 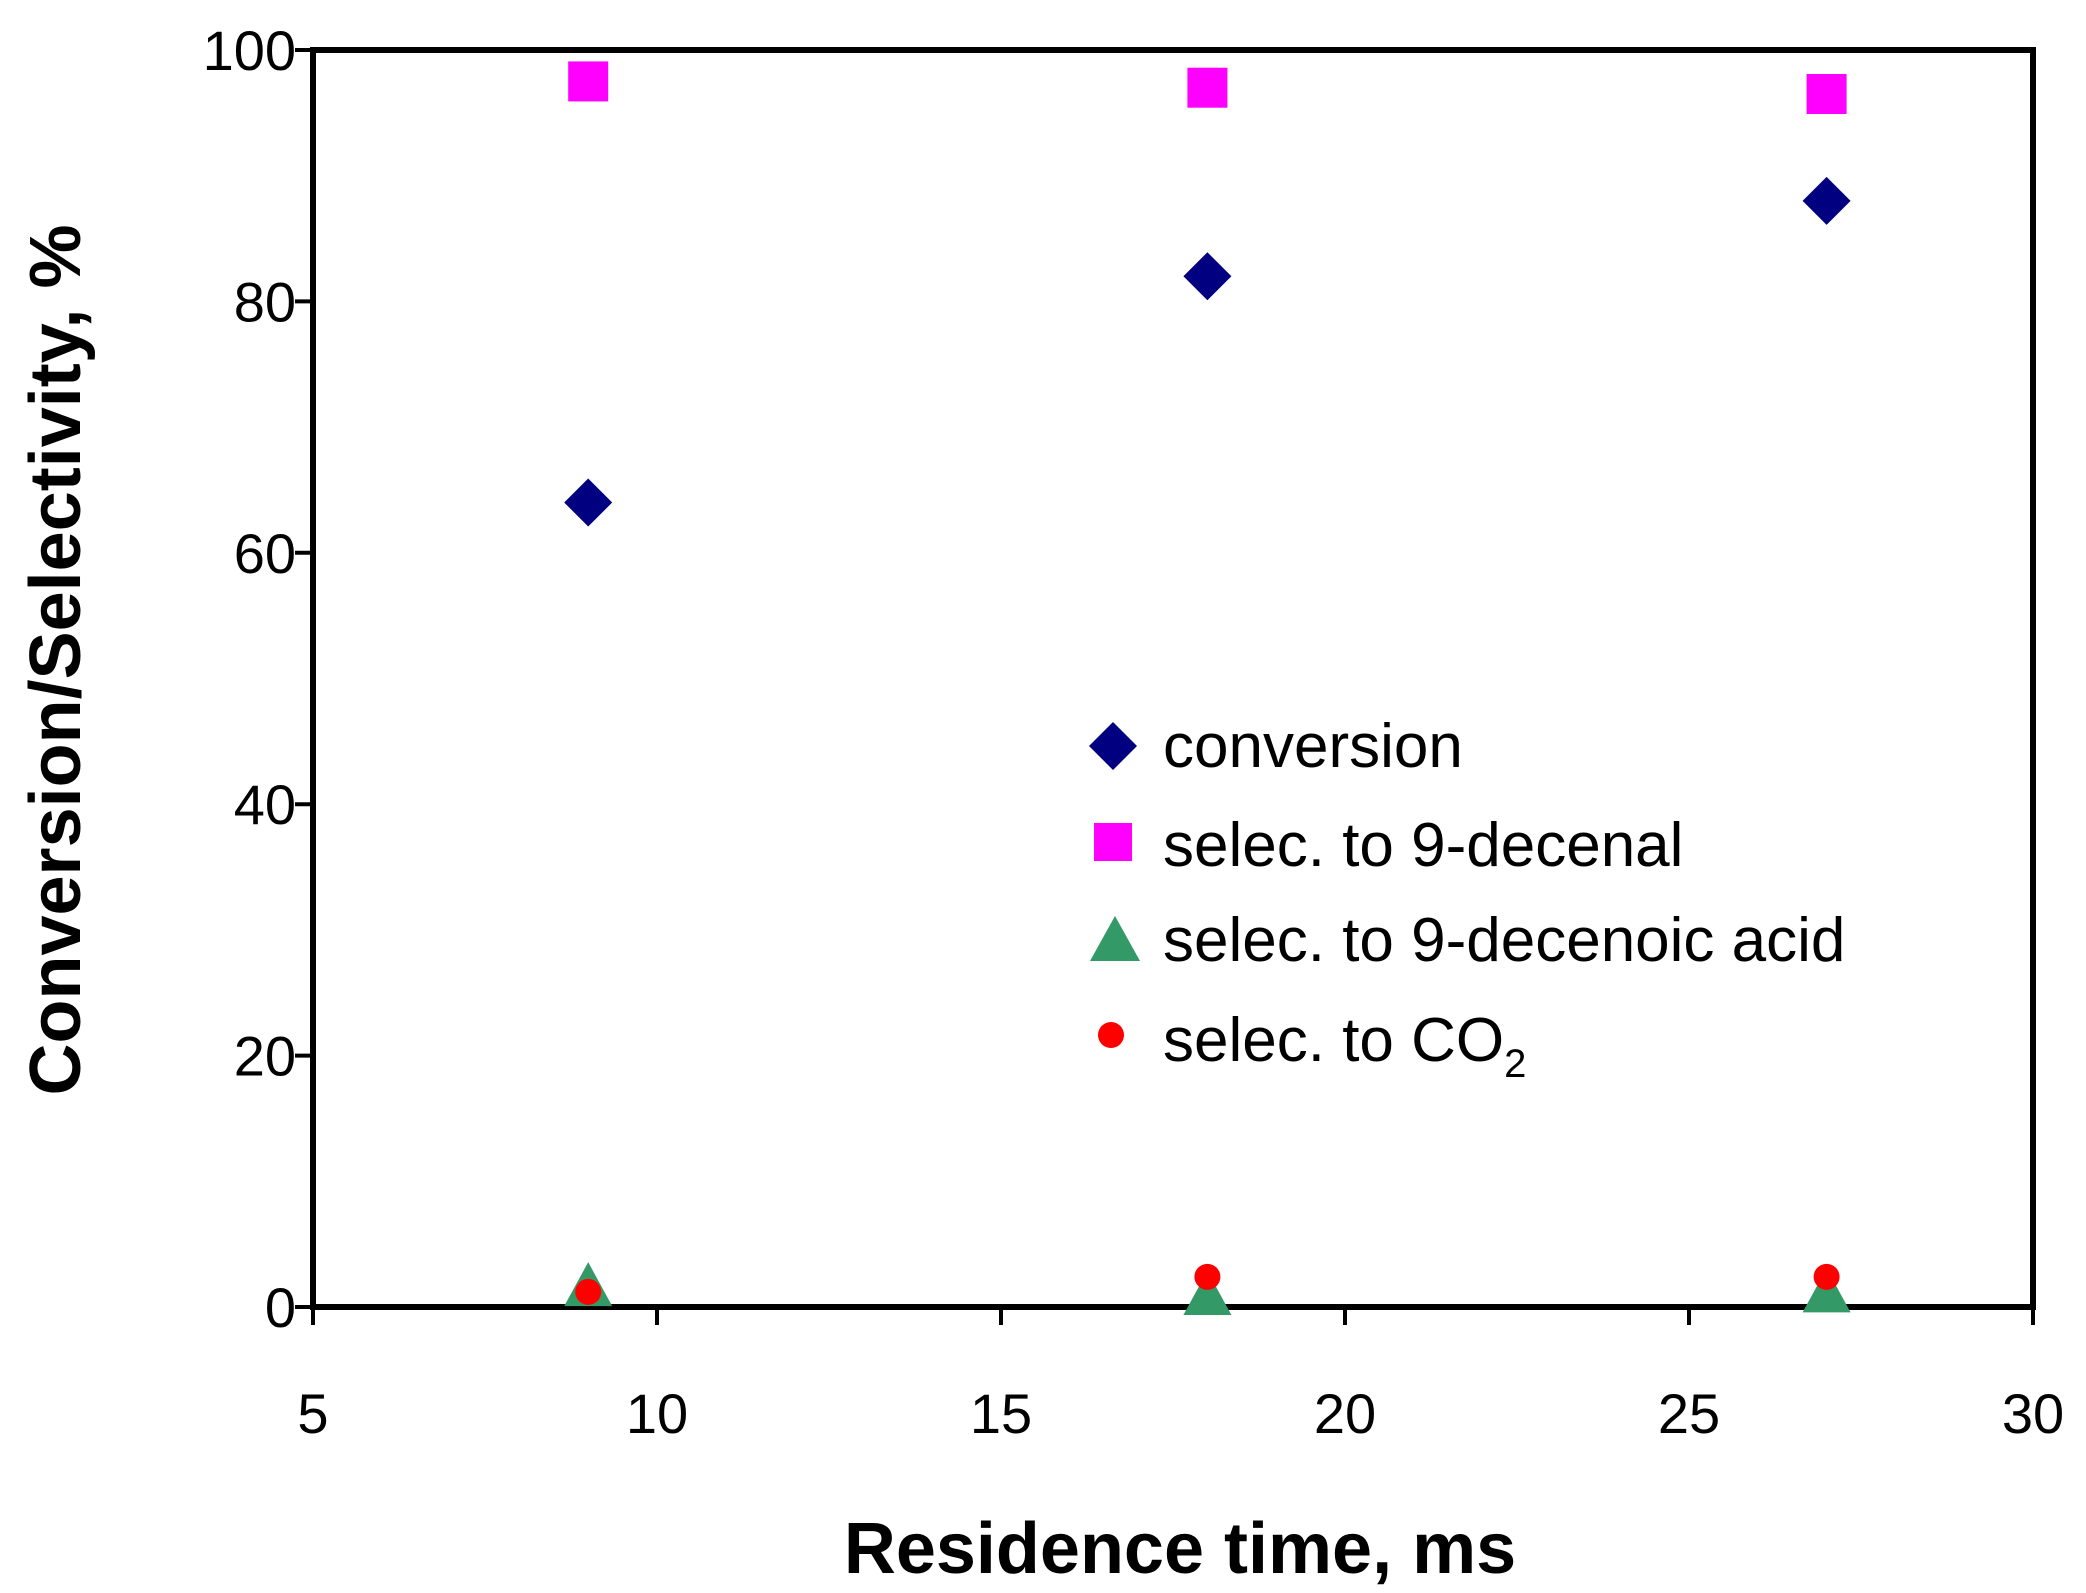 What do you see at coordinates (1113, 842) in the screenshot?
I see `legend-marker-decenal-icon` at bounding box center [1113, 842].